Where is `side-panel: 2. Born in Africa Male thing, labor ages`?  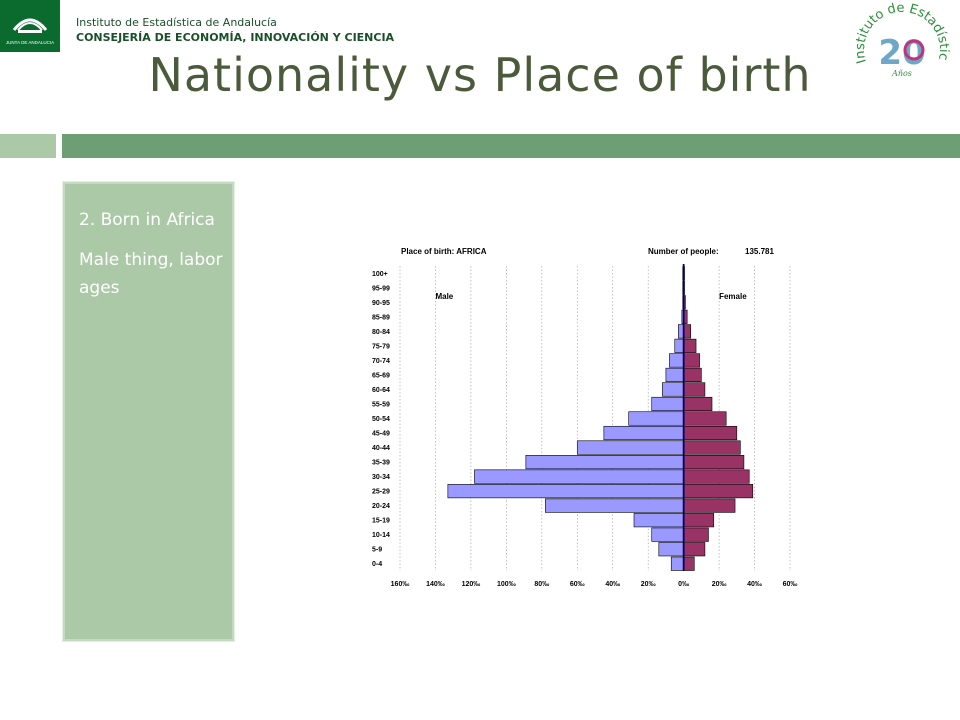
side-panel: 2. Born in Africa Male thing, labor ages is located at coordinates (148, 411).